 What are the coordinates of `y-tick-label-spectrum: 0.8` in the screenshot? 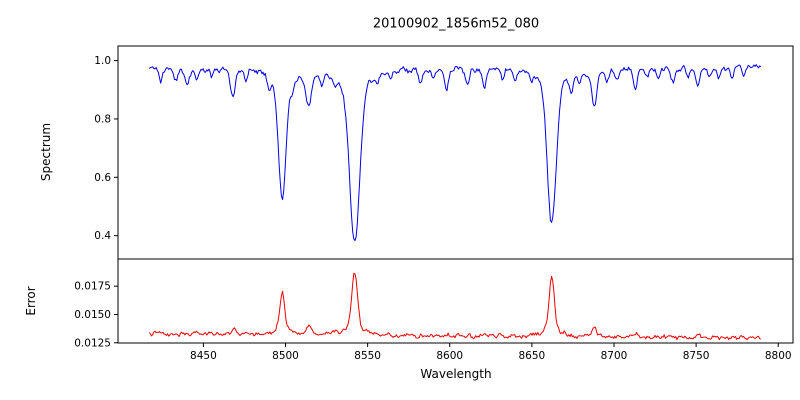 It's located at (102, 119).